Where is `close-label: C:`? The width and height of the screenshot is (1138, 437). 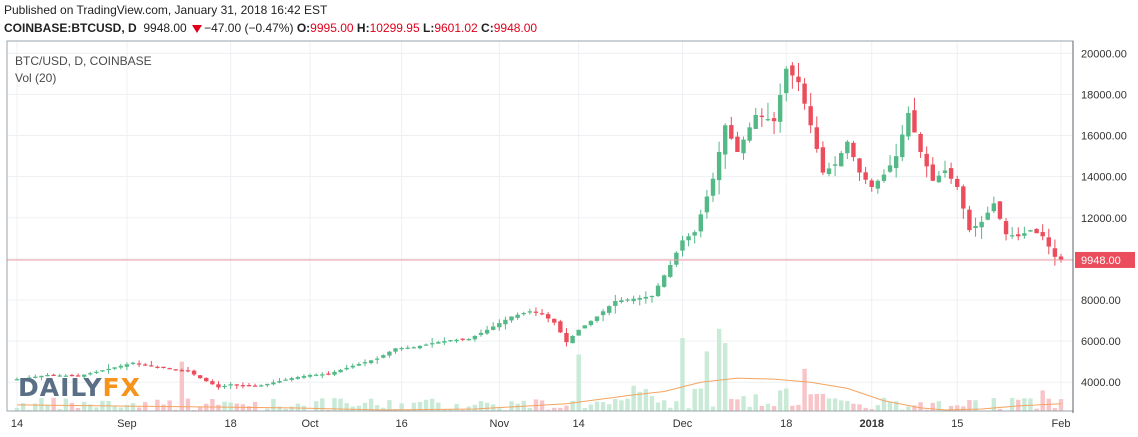
close-label: C: is located at coordinates (487, 28).